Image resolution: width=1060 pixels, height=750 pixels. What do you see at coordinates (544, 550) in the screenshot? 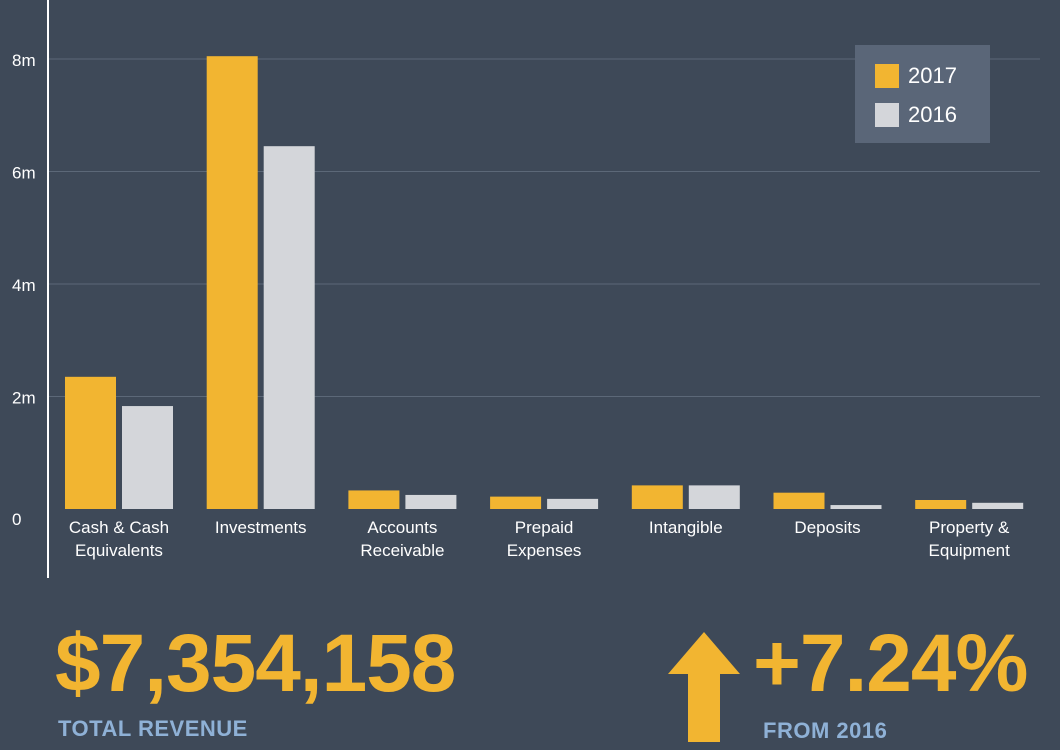
I see `x-tick-label: Expenses` at bounding box center [544, 550].